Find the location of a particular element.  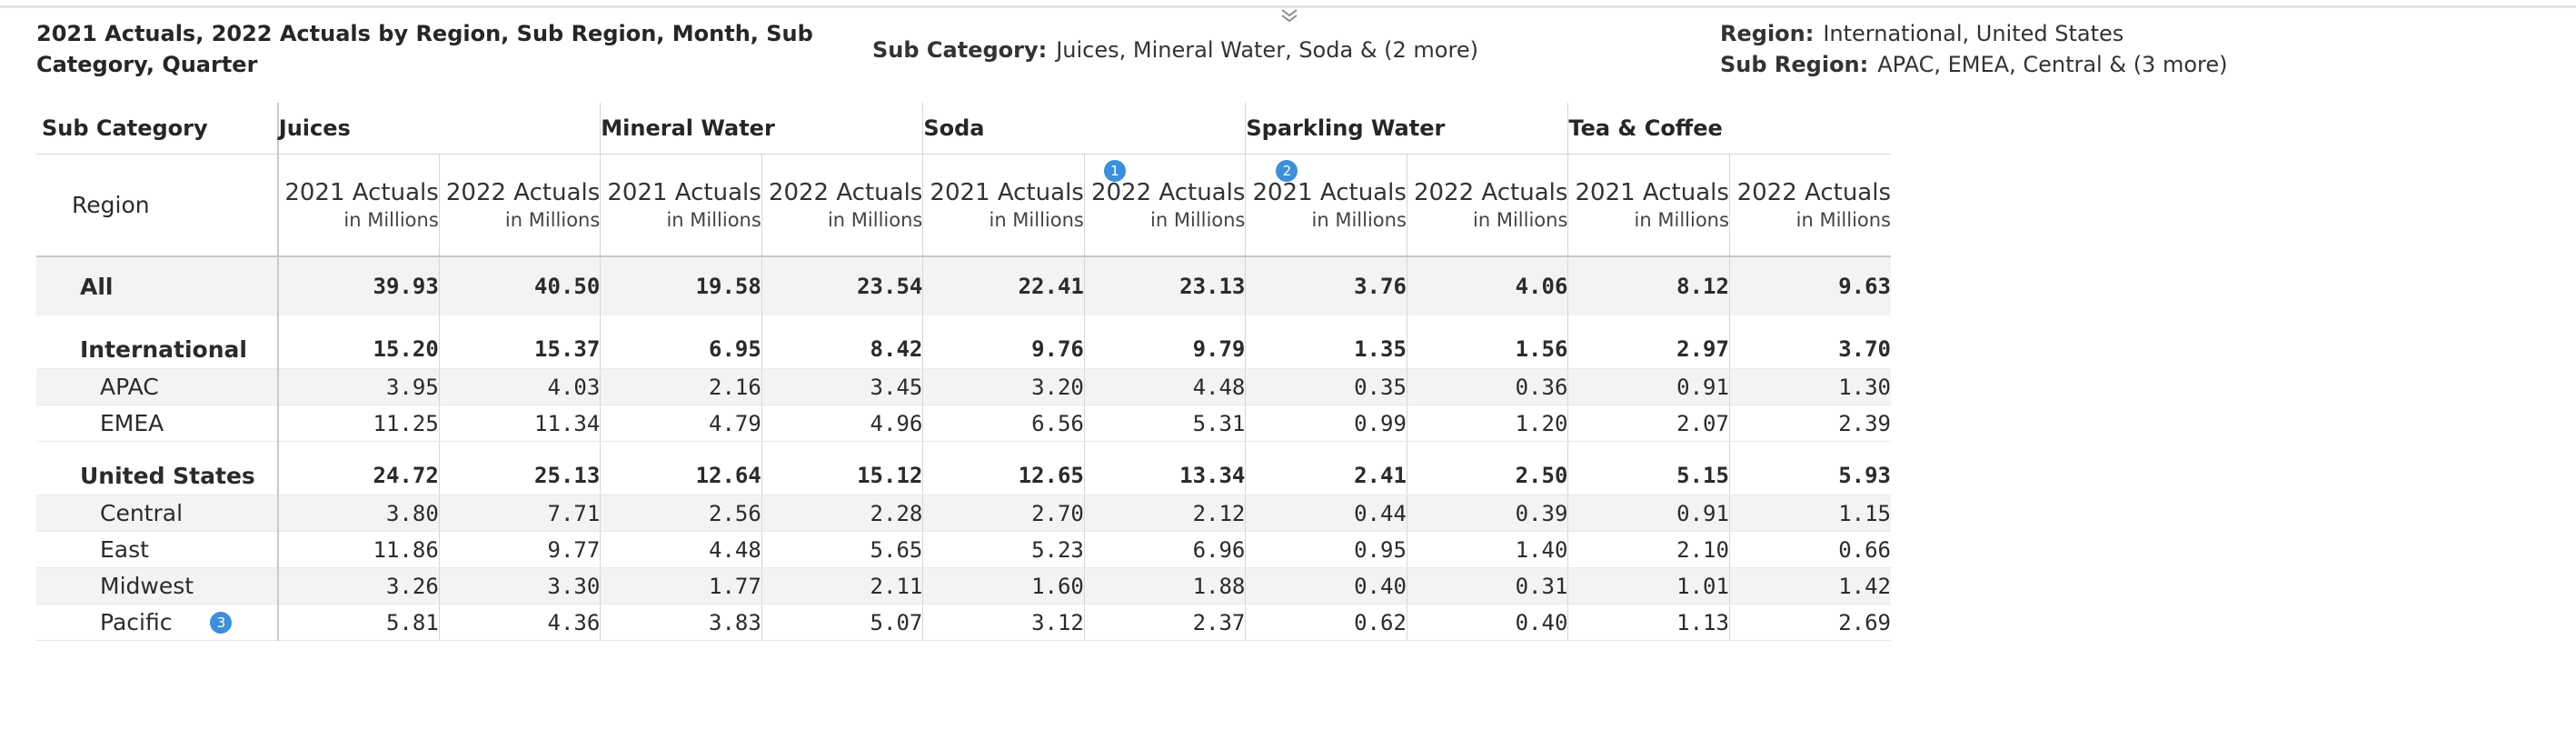

measure-header-soda-2022: 2022 Actuals in Millions 1 is located at coordinates (1165, 205).